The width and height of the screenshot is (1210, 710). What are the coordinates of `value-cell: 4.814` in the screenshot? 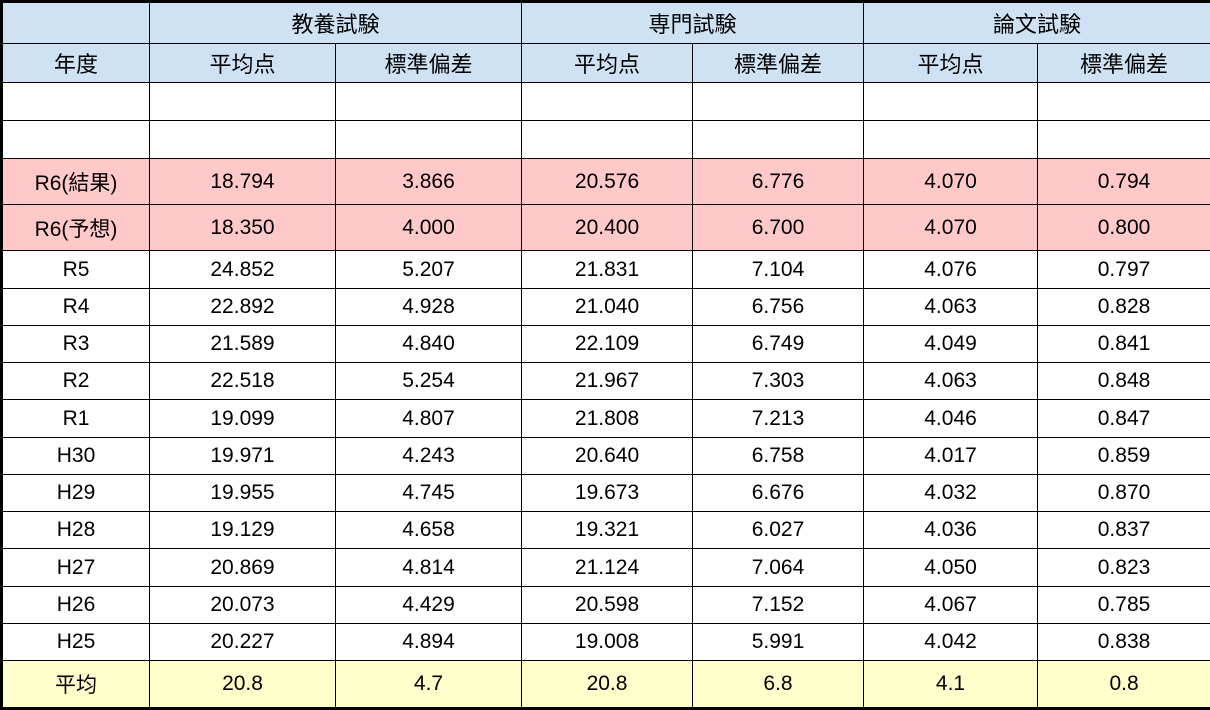 It's located at (428, 567).